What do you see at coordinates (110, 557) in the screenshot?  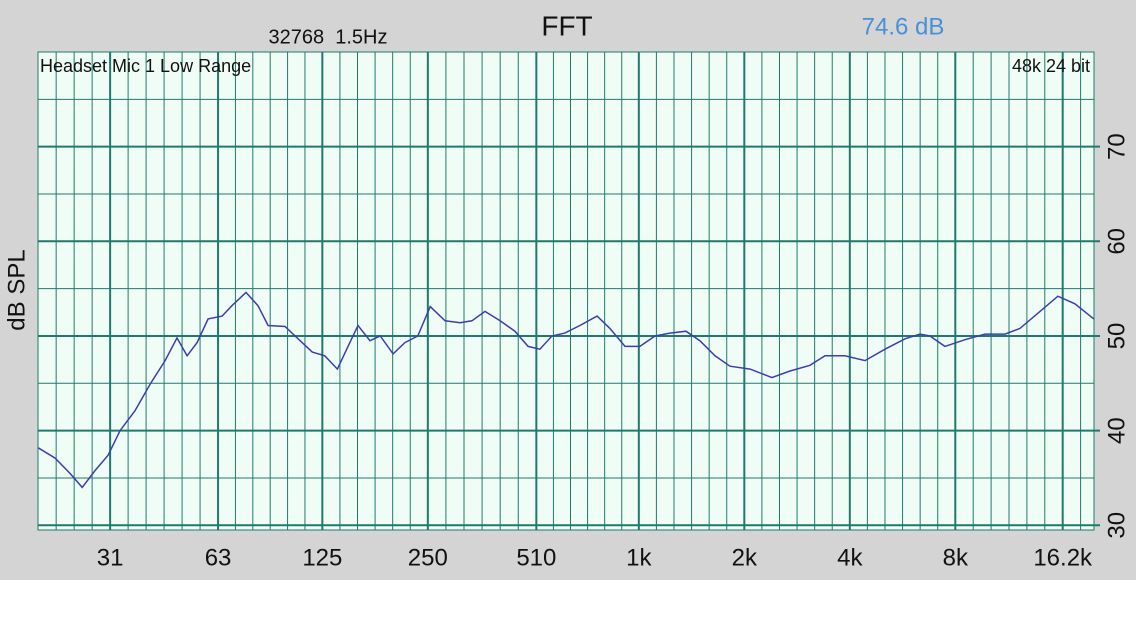 I see `x-tick-label: 31` at bounding box center [110, 557].